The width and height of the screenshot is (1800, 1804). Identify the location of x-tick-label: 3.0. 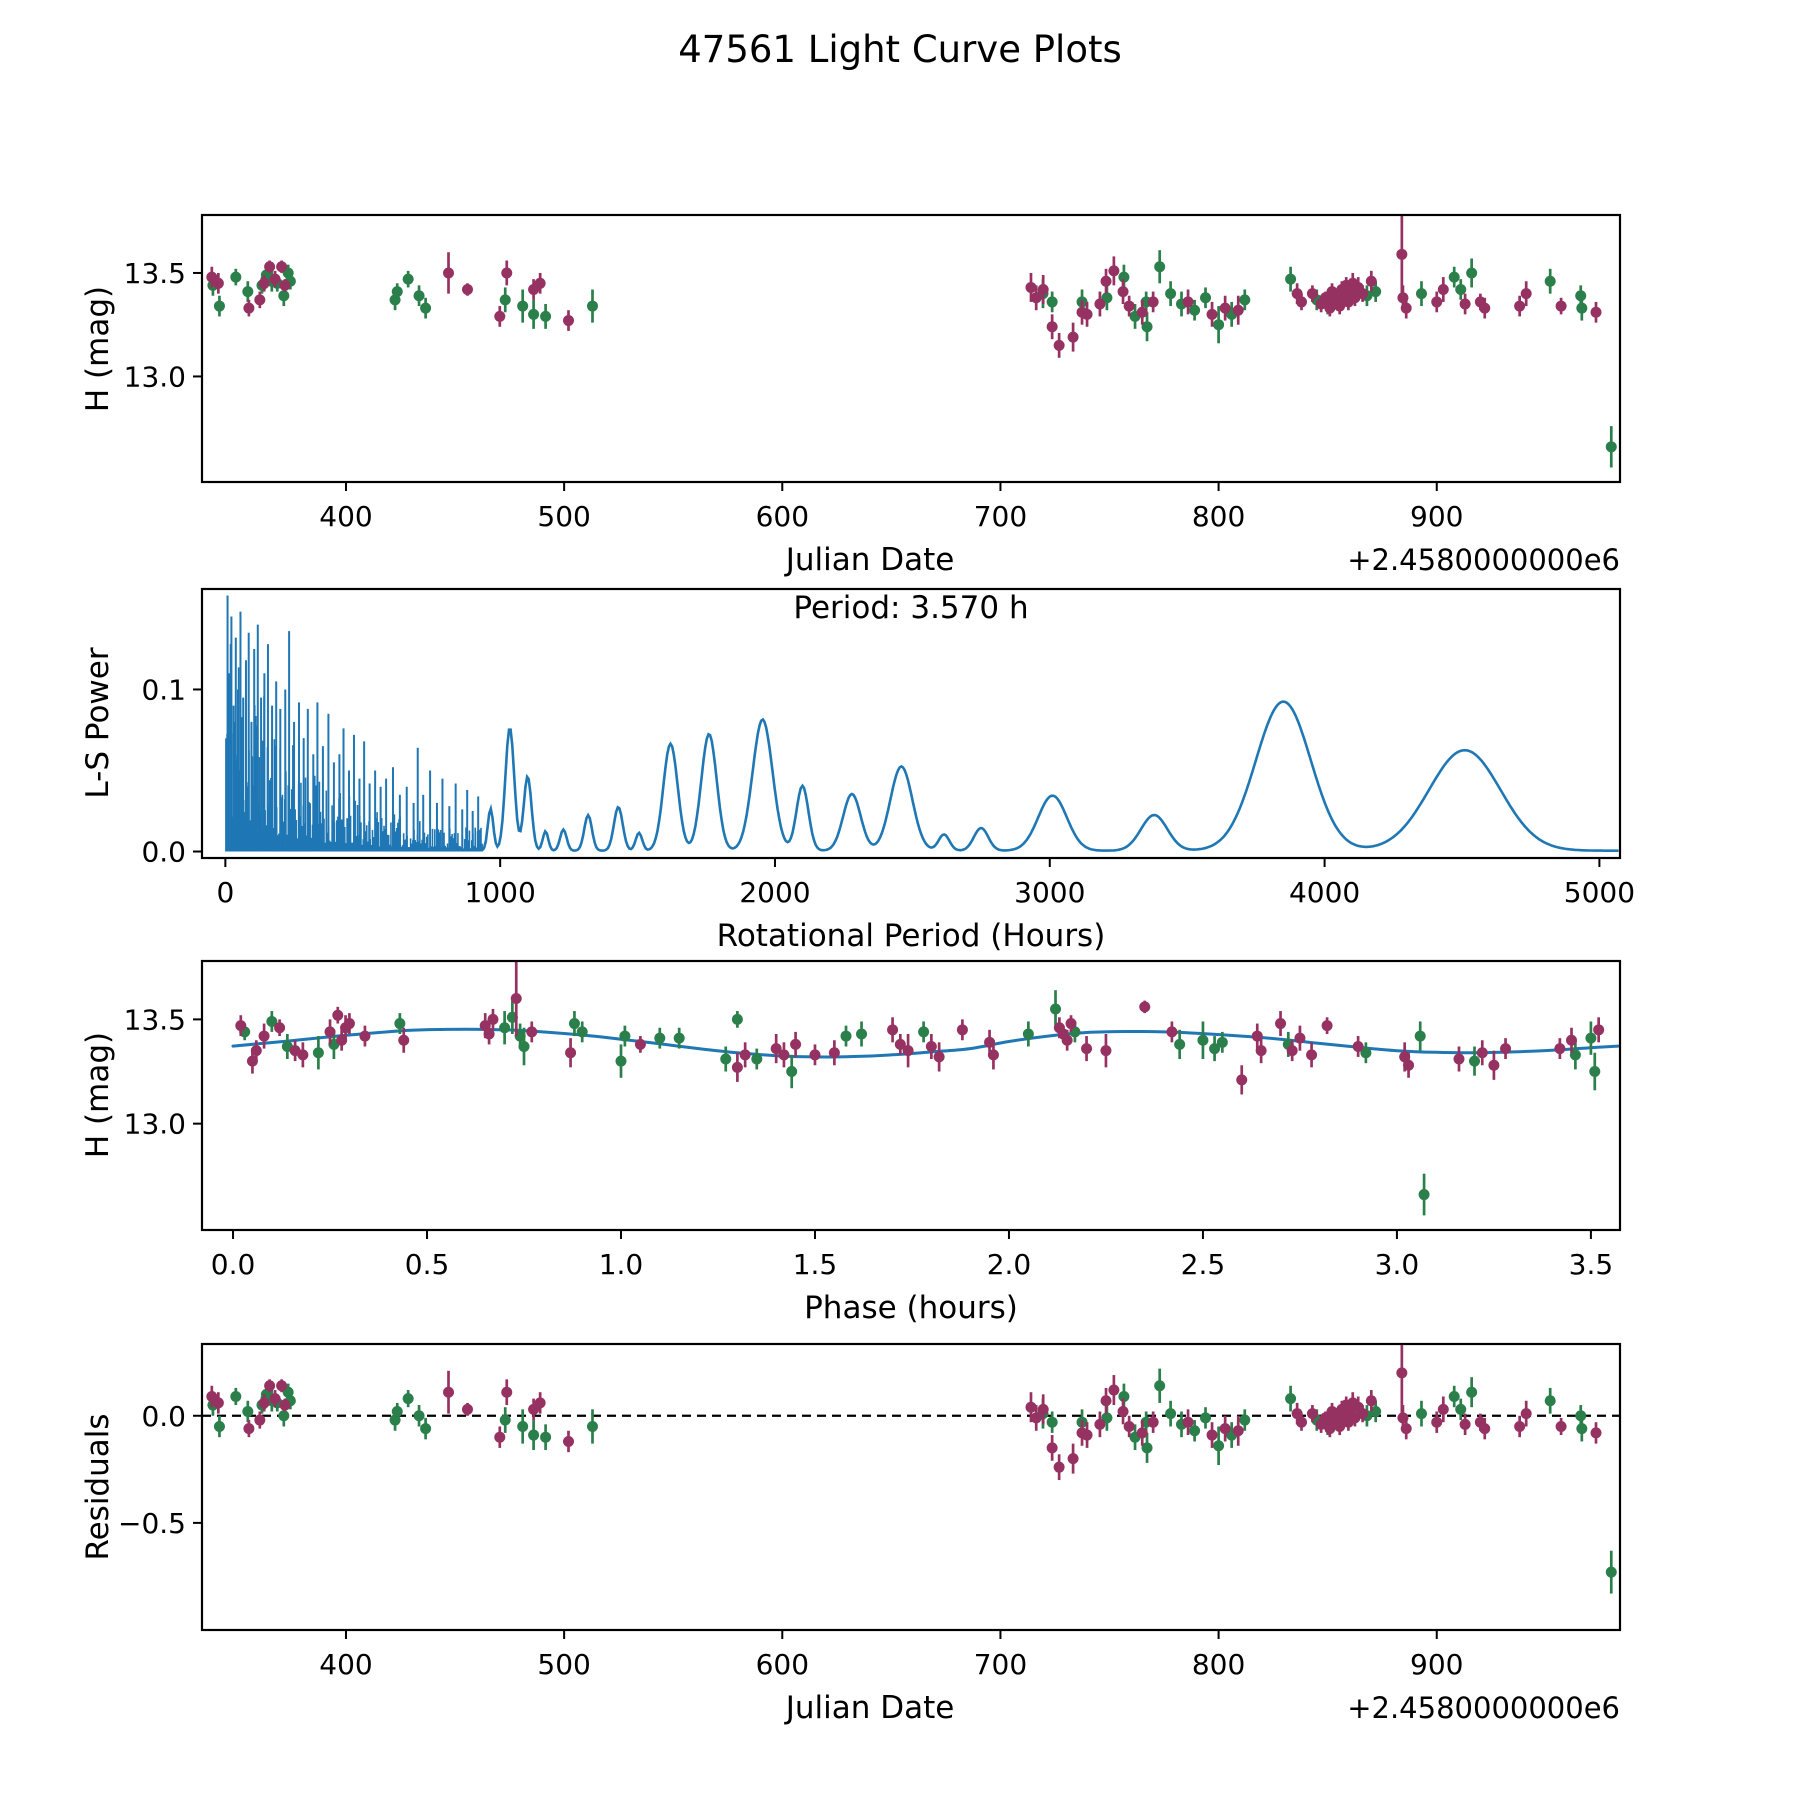
(1397, 1264).